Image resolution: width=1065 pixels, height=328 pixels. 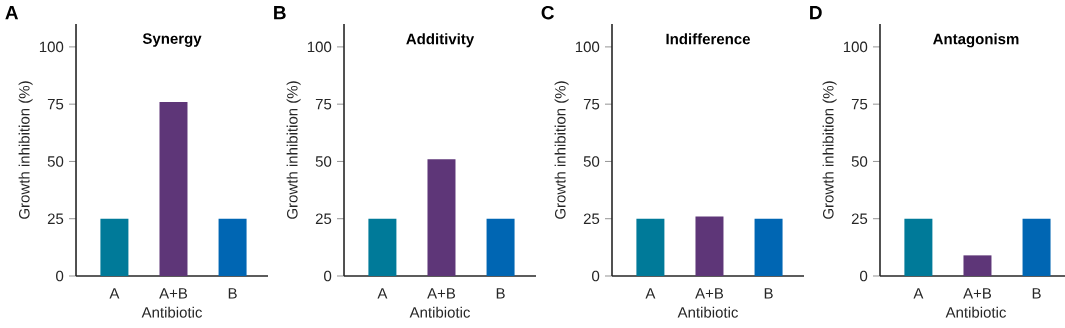 What do you see at coordinates (440, 40) in the screenshot?
I see `text: Additivity` at bounding box center [440, 40].